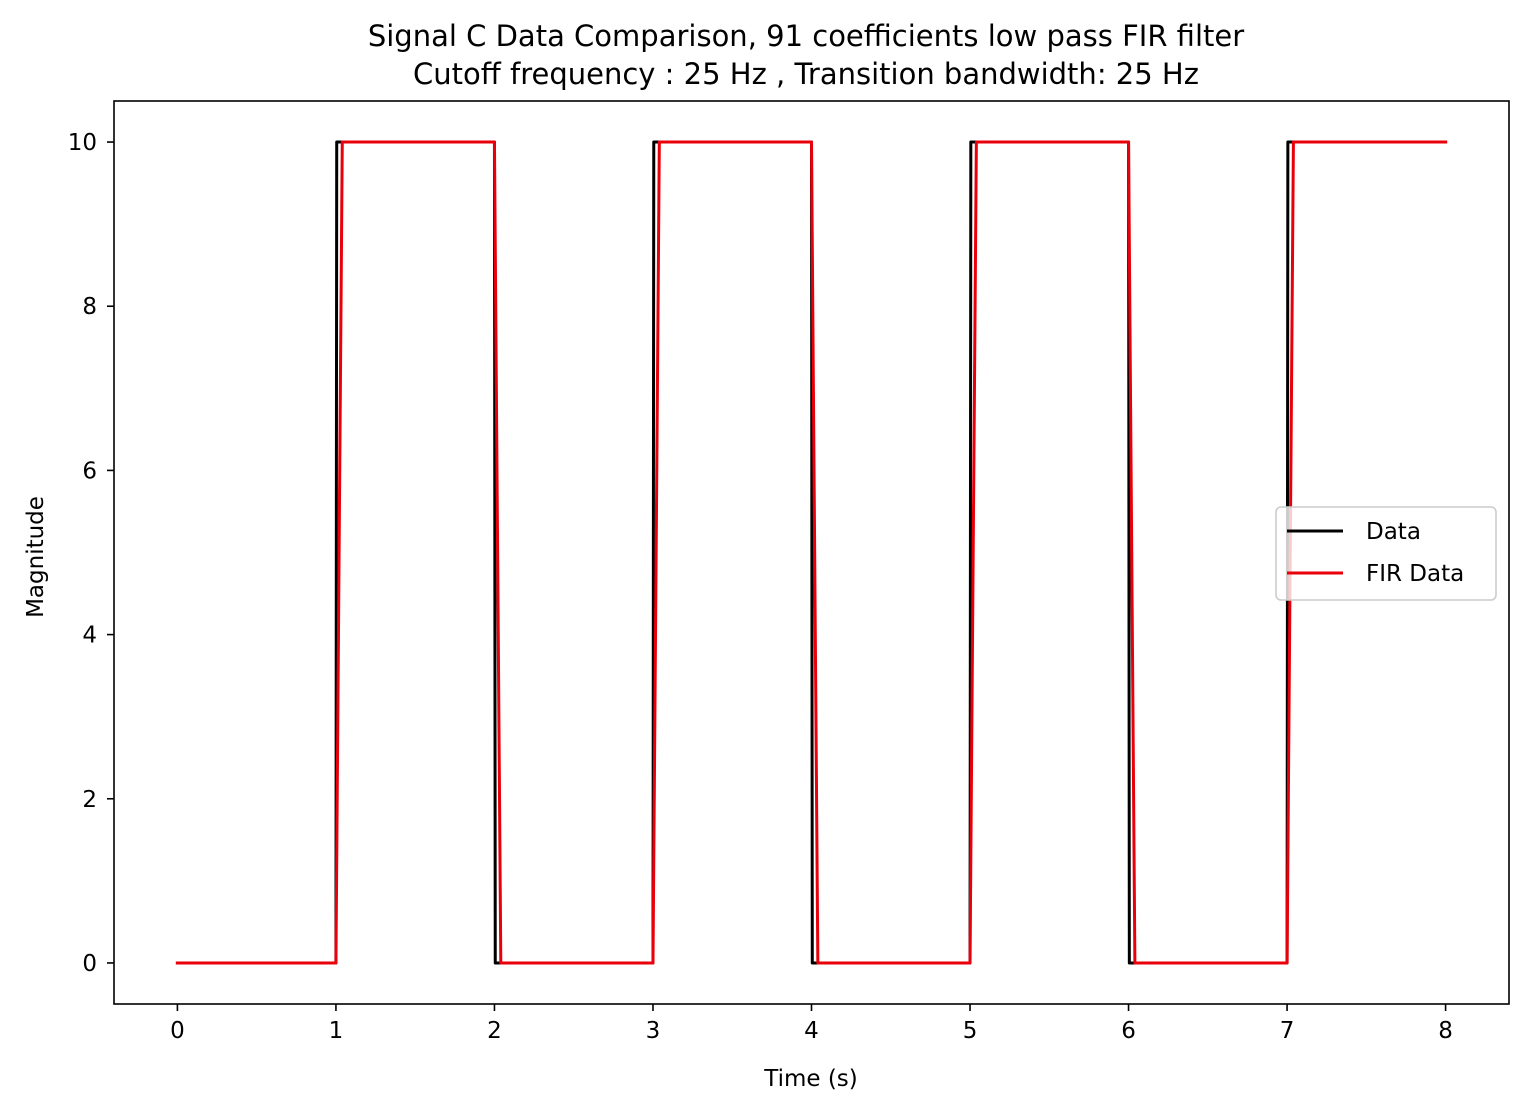 The width and height of the screenshot is (1528, 1113). I want to click on x-axis-ticks: 0 1 2 3 4 5 6 7 8, so click(811, 1024).